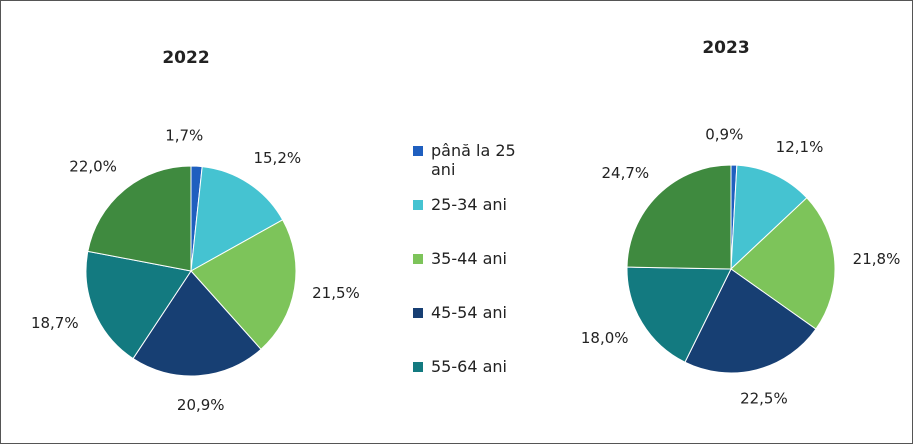 Image resolution: width=913 pixels, height=444 pixels. What do you see at coordinates (478, 222) in the screenshot?
I see `legend-item: 25-34 ani` at bounding box center [478, 222].